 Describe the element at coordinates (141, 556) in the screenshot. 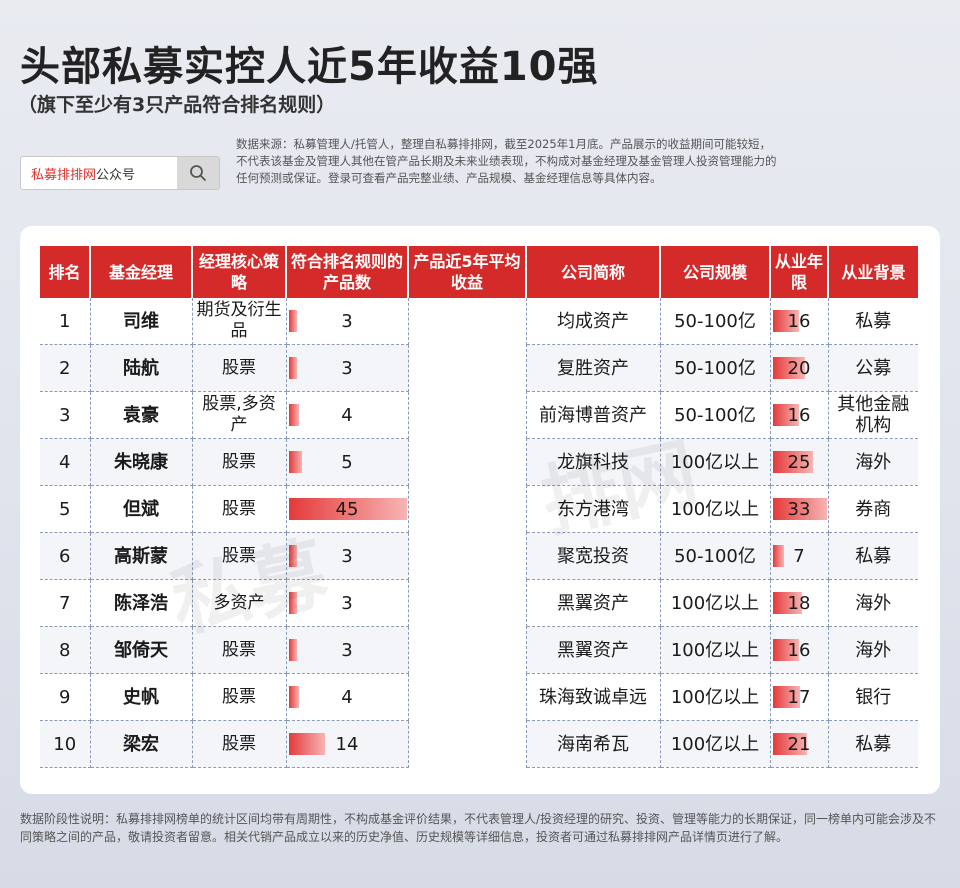

I see `manager-name-cell: 高斯蒙` at that location.